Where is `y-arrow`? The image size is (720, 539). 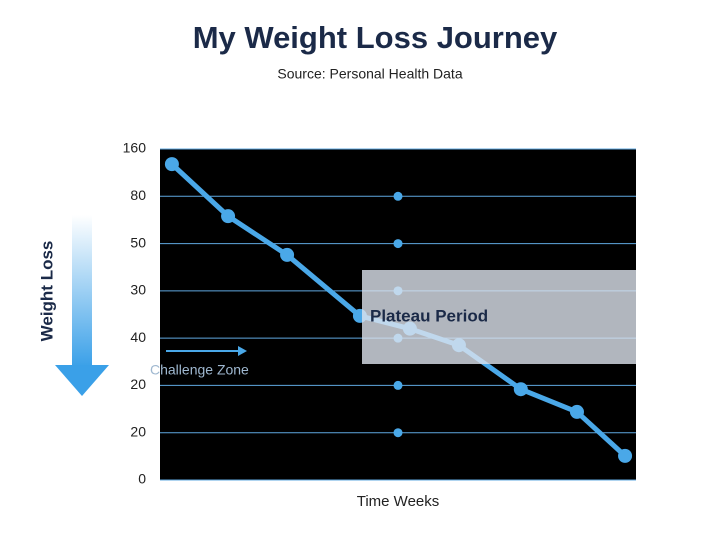
y-arrow is located at coordinates (82, 291).